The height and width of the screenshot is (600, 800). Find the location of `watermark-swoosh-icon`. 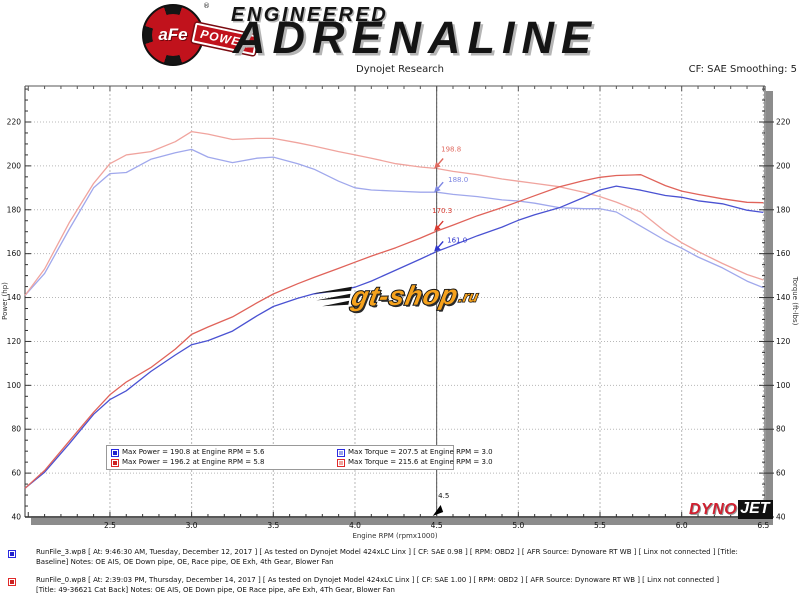

watermark-swoosh-icon is located at coordinates (332, 296).